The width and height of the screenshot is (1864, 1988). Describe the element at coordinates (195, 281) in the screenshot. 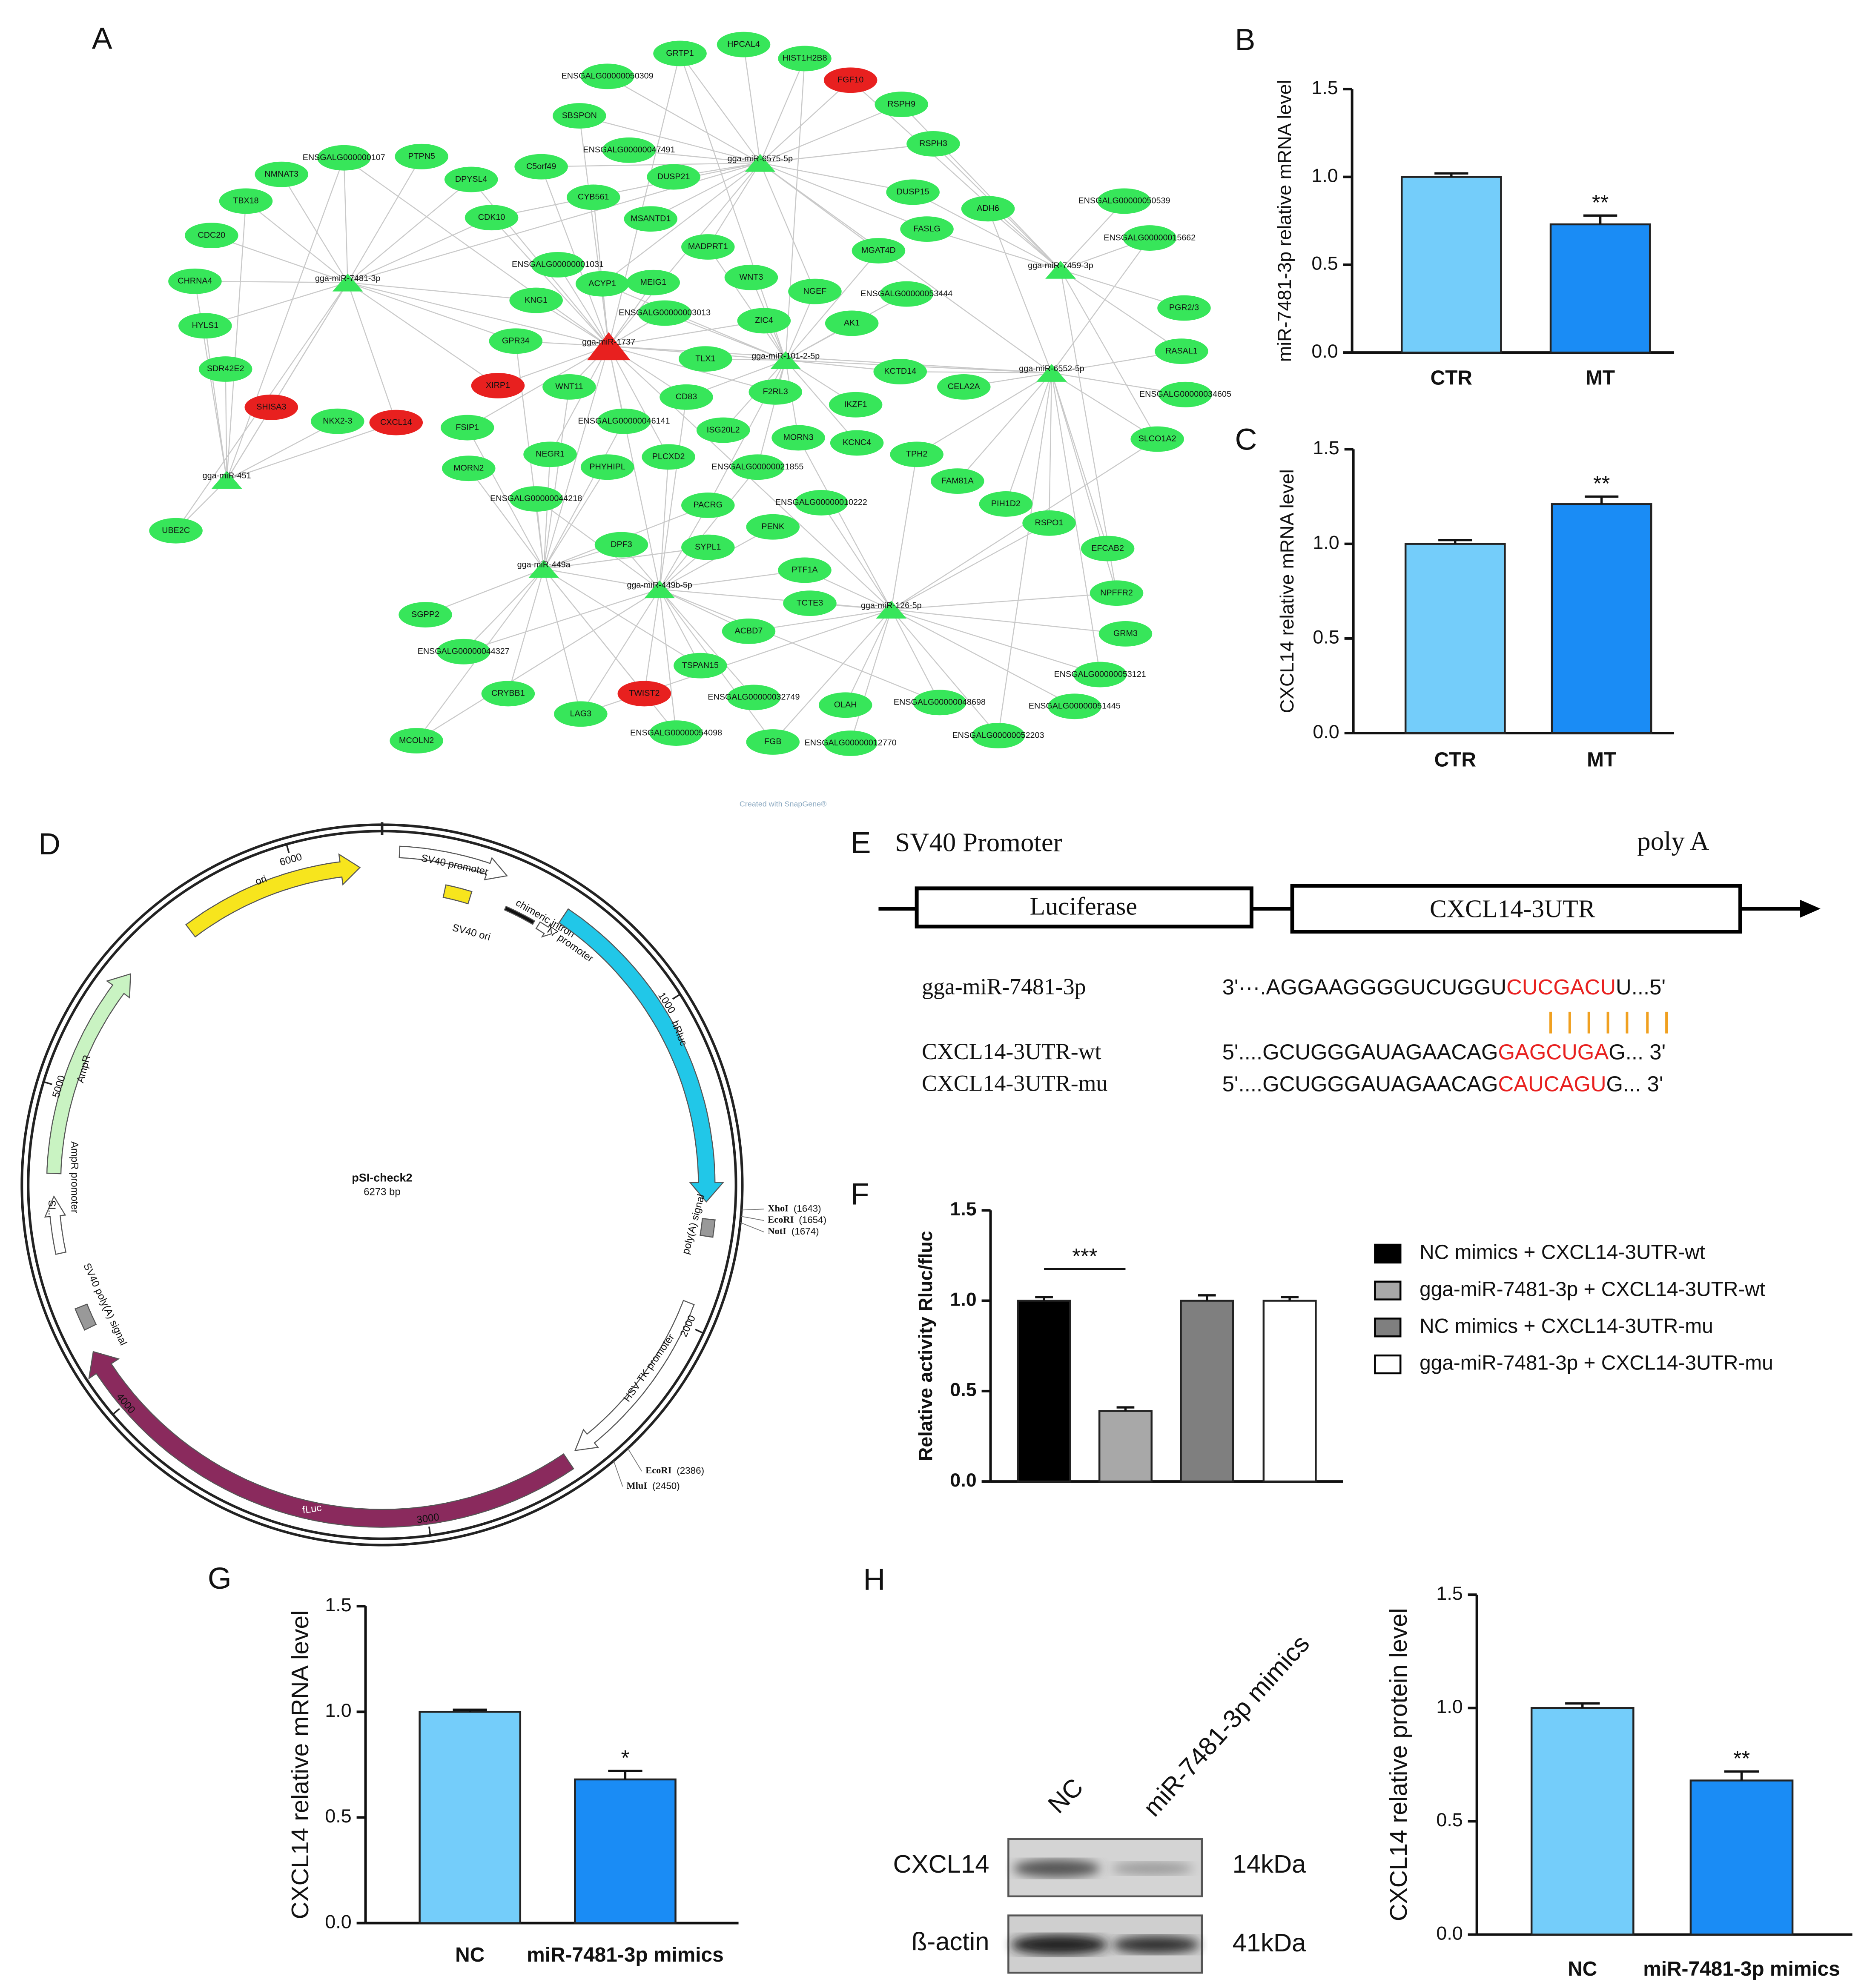

I see `node-label: CHRNA4` at that location.